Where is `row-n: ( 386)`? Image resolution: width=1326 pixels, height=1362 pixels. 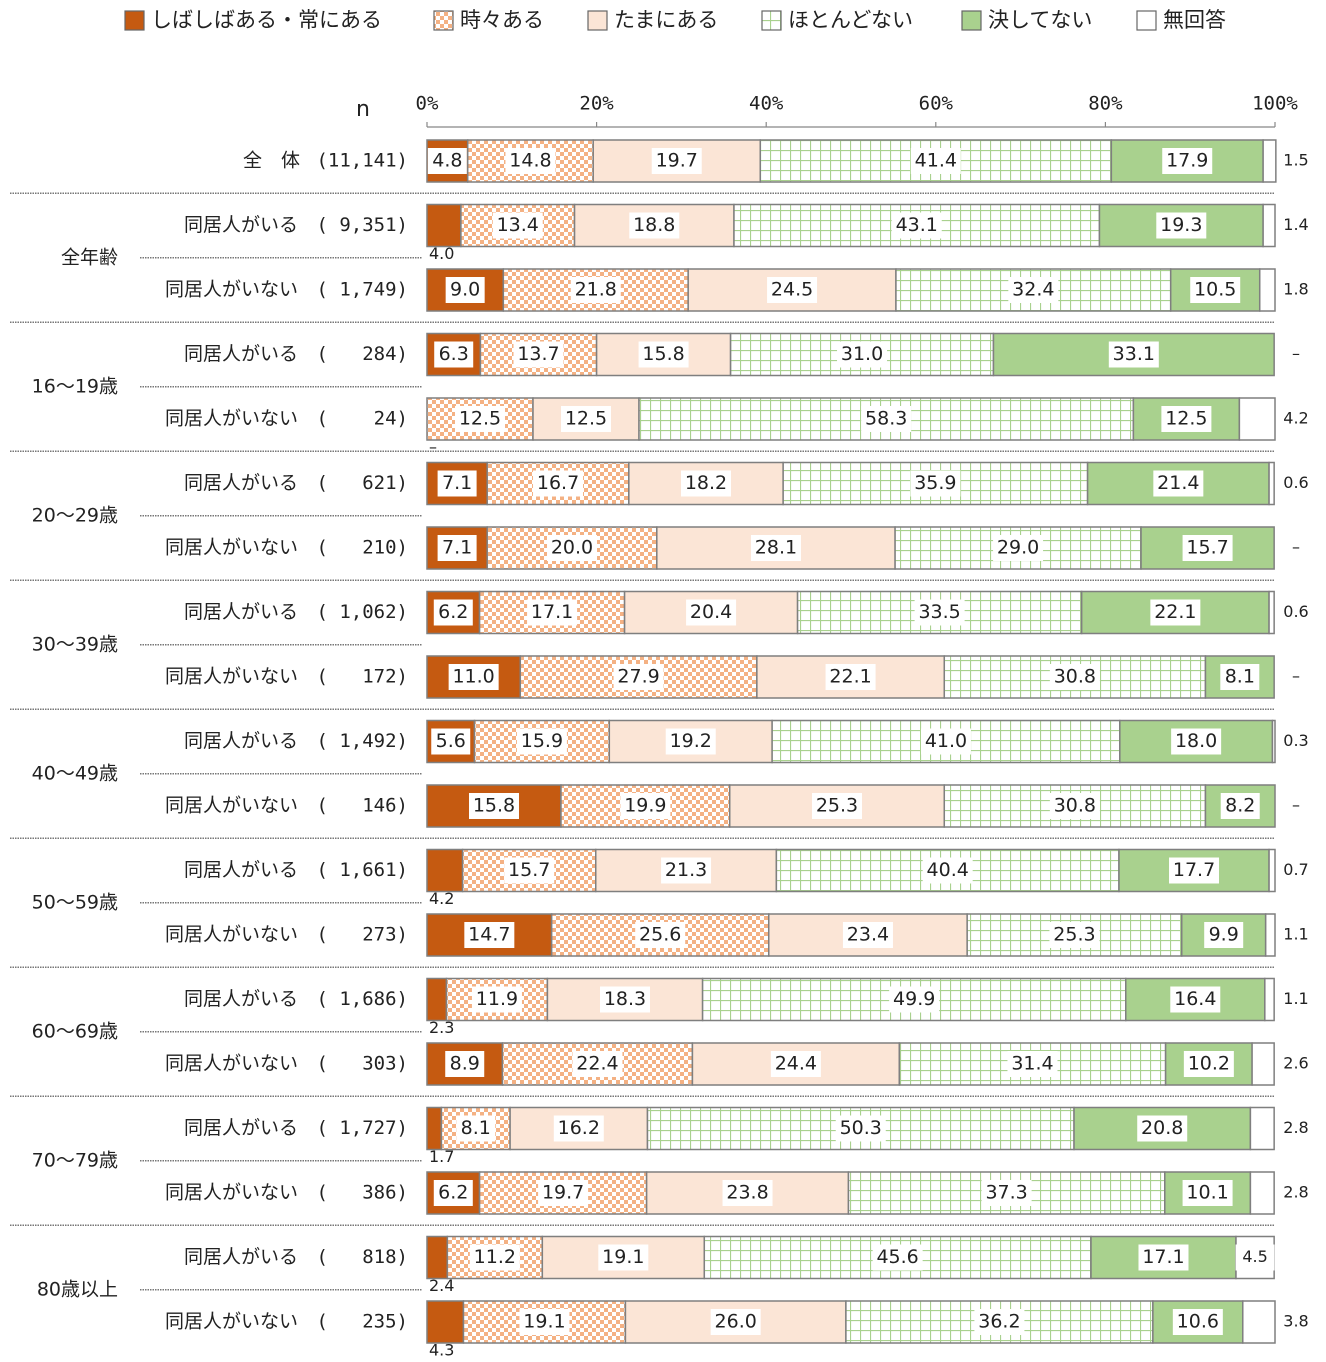 row-n: ( 386) is located at coordinates (362, 1193).